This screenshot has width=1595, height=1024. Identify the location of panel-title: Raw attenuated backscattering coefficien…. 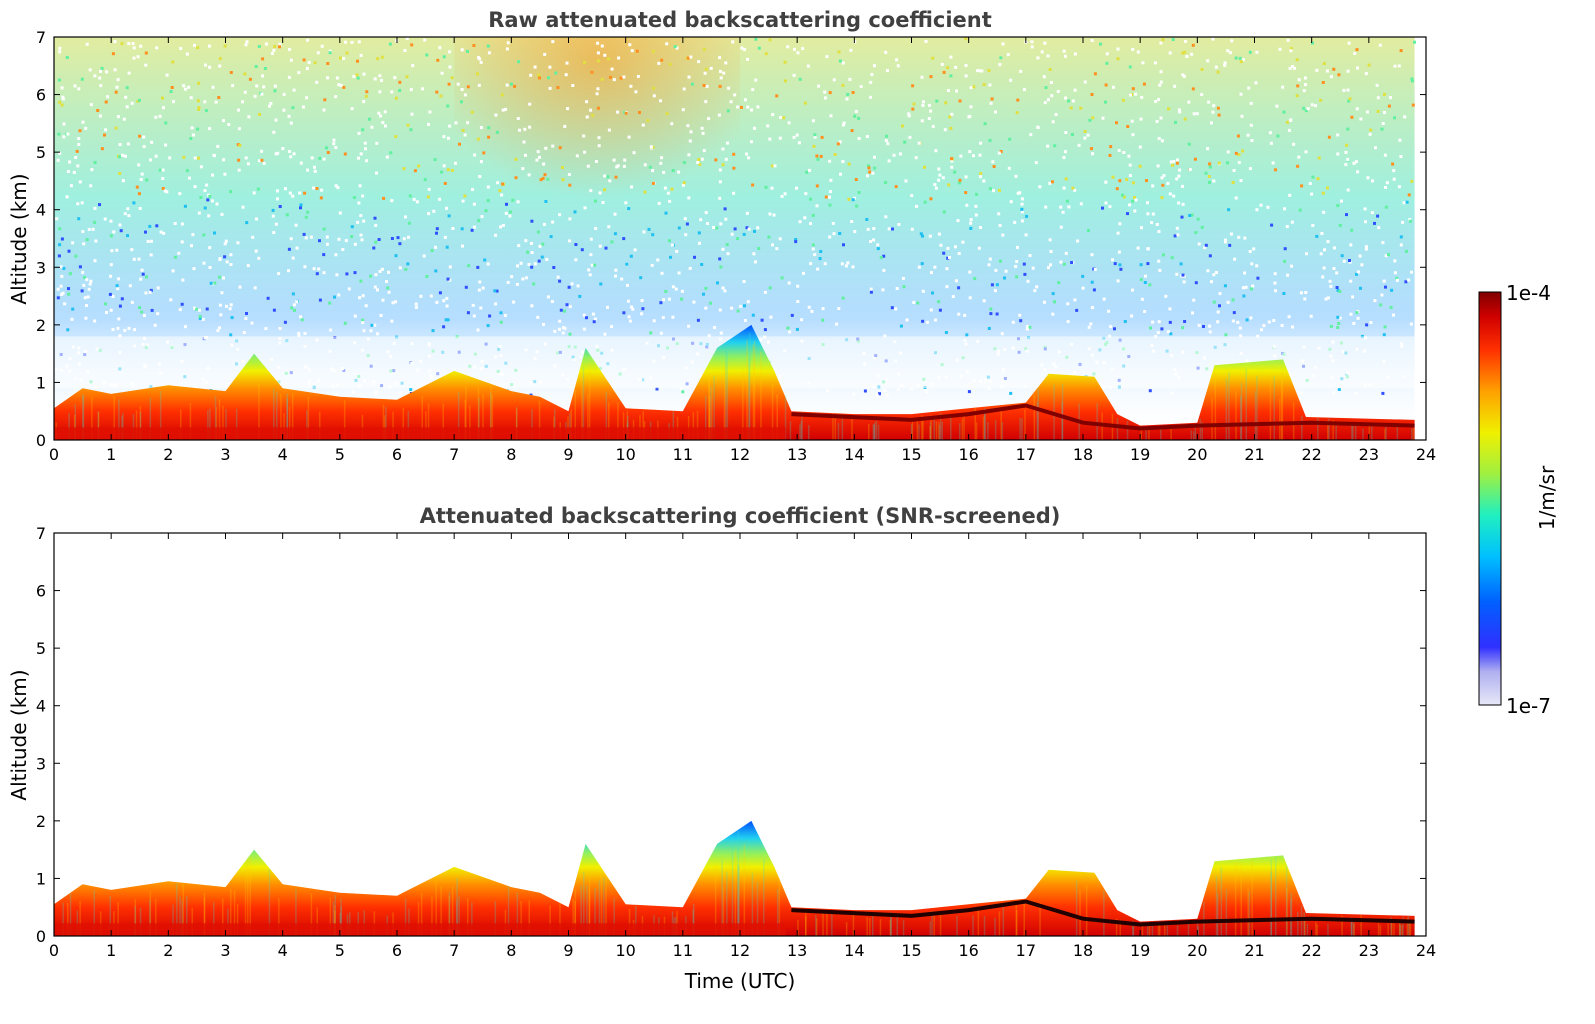
(740, 20).